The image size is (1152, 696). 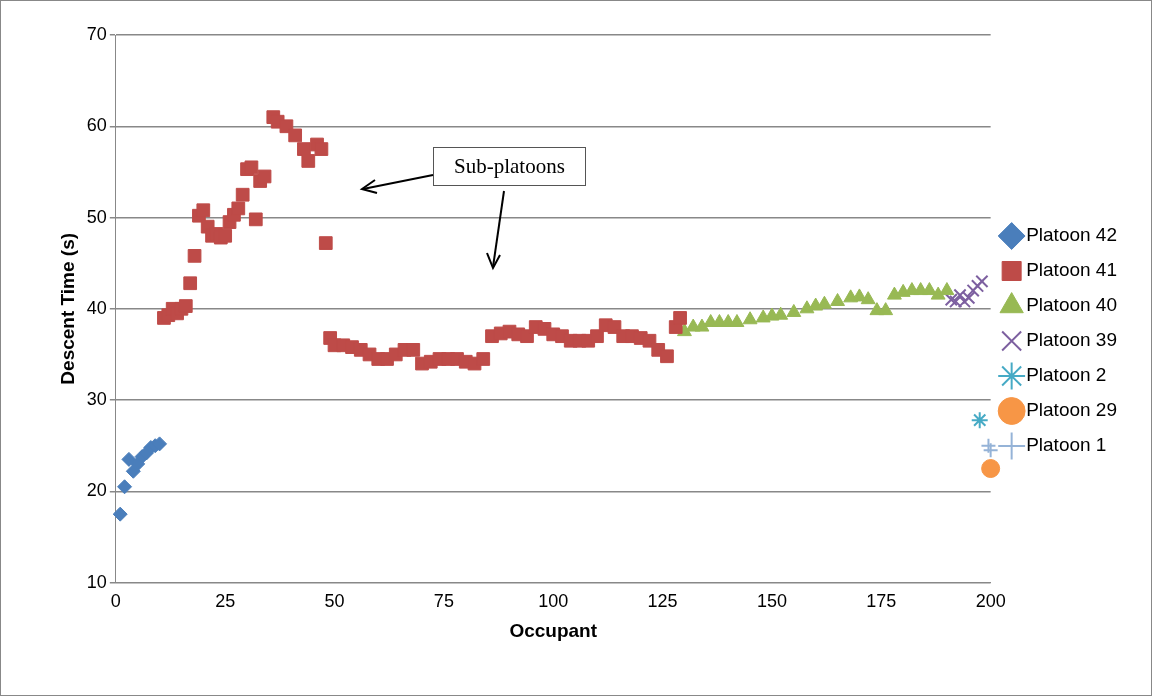 What do you see at coordinates (96, 307) in the screenshot?
I see `y-tick-label: 40` at bounding box center [96, 307].